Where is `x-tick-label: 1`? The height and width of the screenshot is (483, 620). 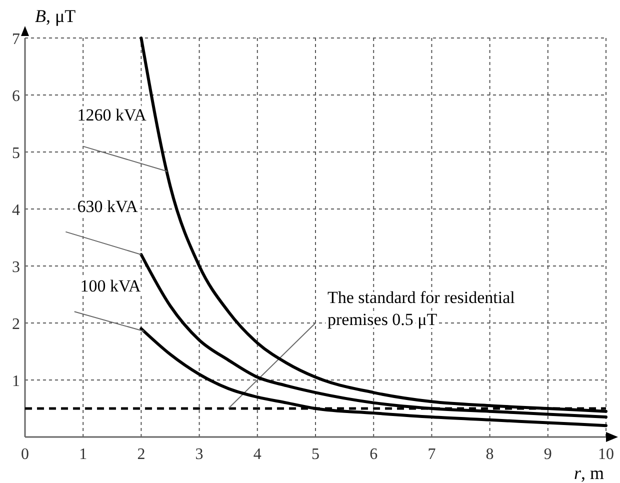
x-tick-label: 1 is located at coordinates (83, 454).